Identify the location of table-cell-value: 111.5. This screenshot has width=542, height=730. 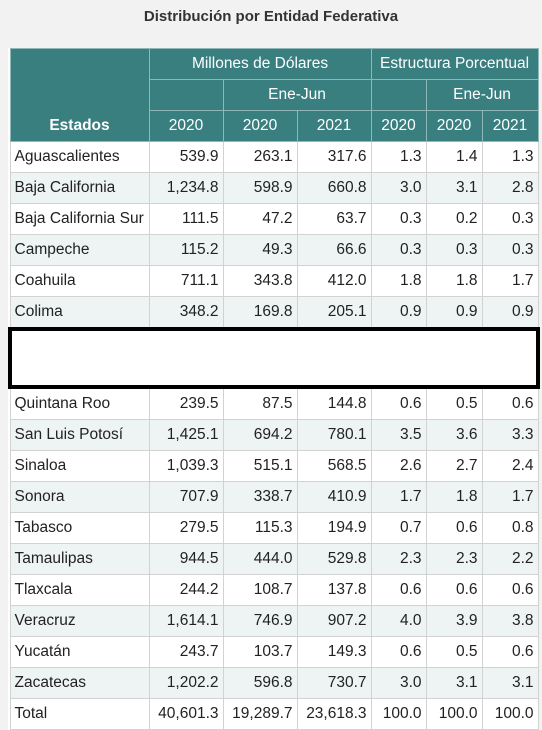
(186, 219).